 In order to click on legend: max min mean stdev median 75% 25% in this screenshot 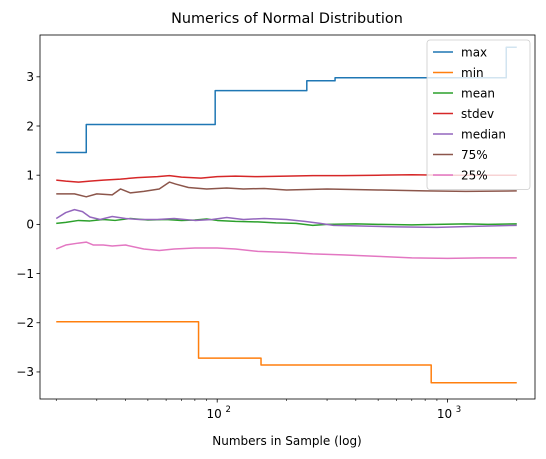, I will do `click(478, 115)`.